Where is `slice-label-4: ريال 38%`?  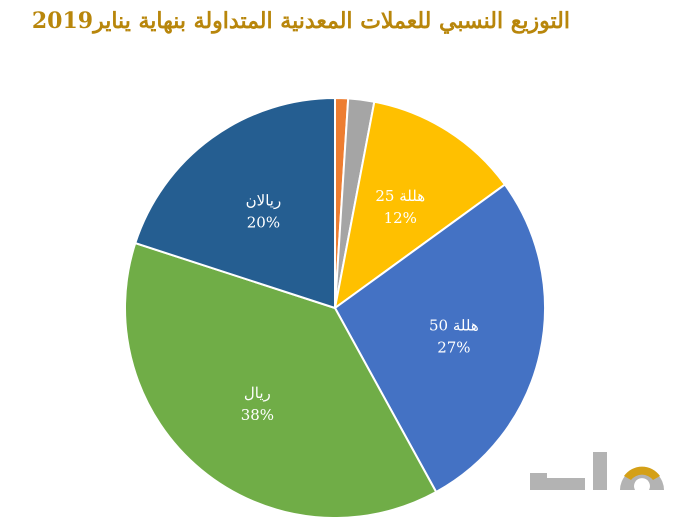
slice-label-4: ريال 38% is located at coordinates (257, 404).